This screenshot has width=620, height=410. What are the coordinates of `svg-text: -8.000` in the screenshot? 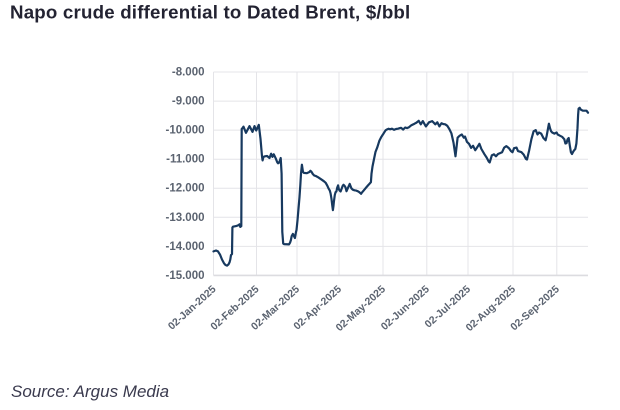 It's located at (188, 73).